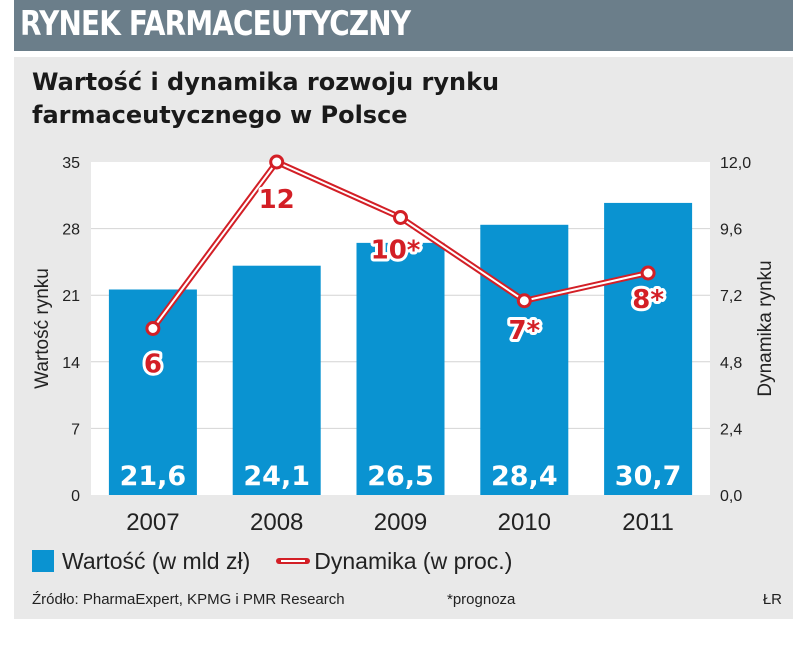 Image resolution: width=805 pixels, height=654 pixels. Describe the element at coordinates (75, 496) in the screenshot. I see `y-tick-label: 0` at that location.